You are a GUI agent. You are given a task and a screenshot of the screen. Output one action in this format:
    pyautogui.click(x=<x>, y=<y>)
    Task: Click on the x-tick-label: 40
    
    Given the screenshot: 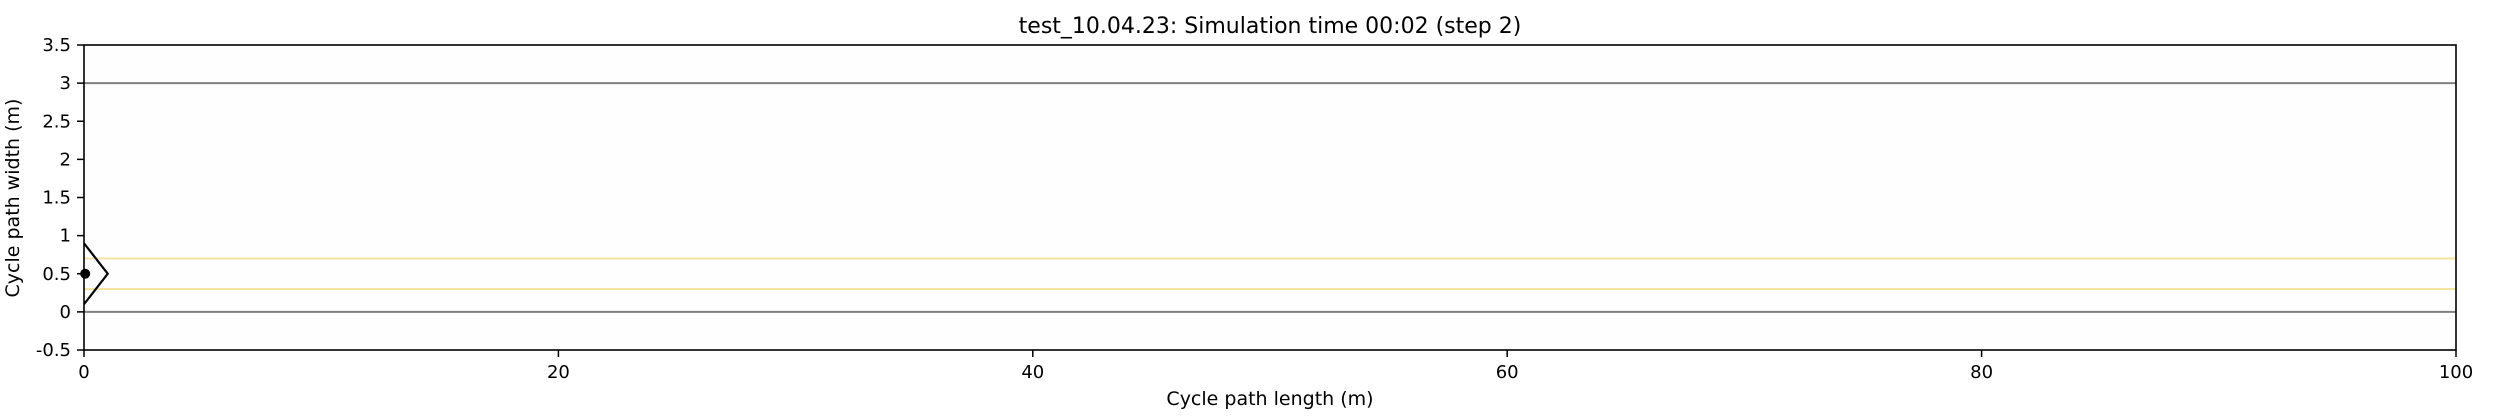 What is the action you would take?
    pyautogui.click(x=1032, y=372)
    